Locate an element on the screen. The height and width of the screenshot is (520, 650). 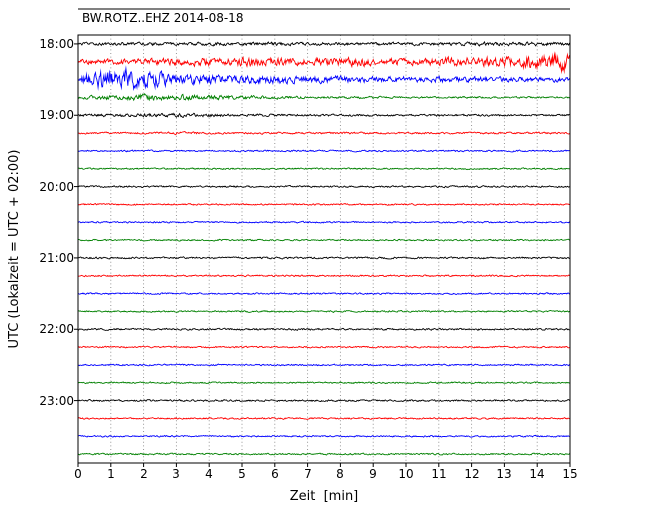
x-tick-label: 6 is located at coordinates (275, 474).